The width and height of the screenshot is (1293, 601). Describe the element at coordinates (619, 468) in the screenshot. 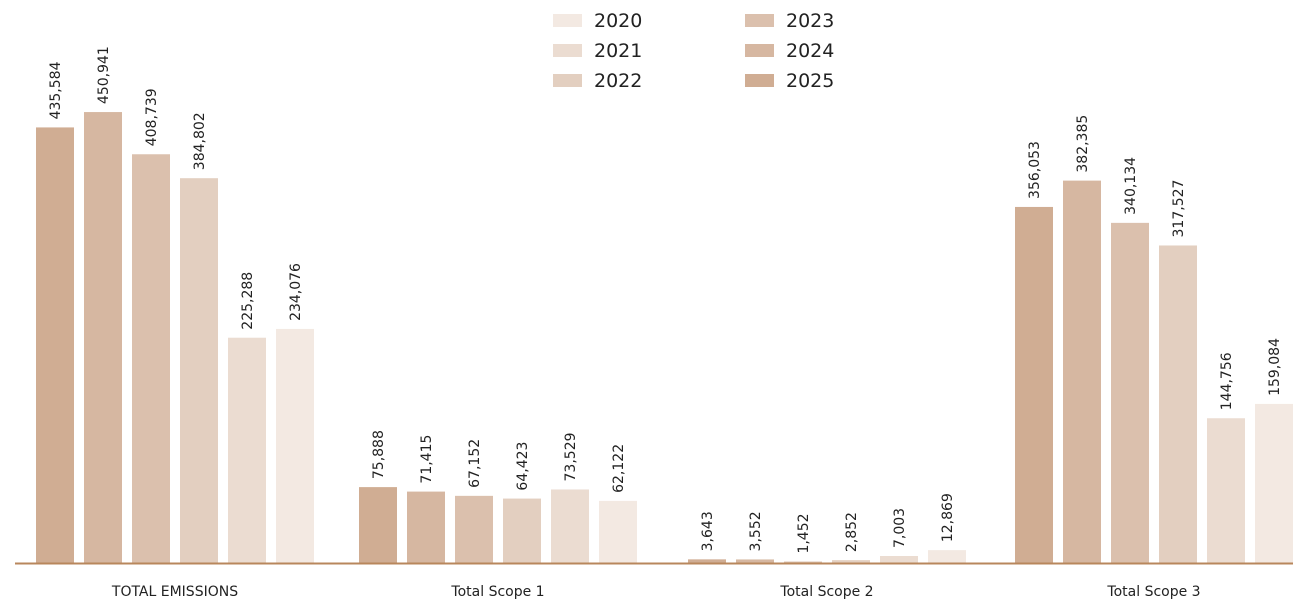

I see `value-label: 62,122` at that location.